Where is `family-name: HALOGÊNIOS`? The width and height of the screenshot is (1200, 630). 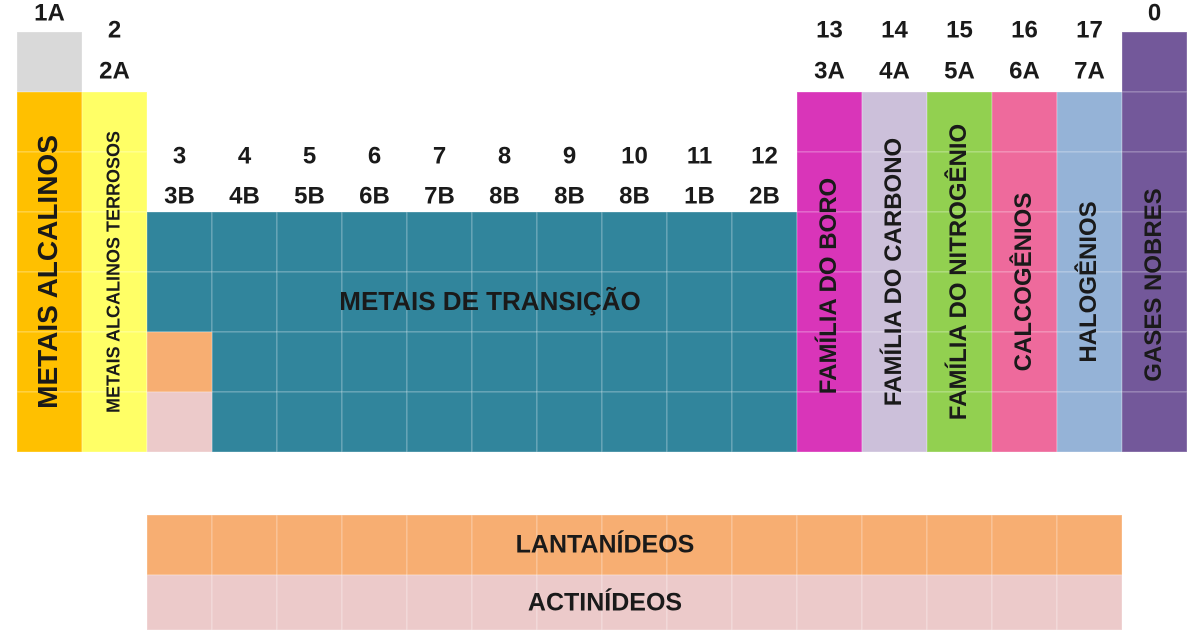 family-name: HALOGÊNIOS is located at coordinates (1088, 281).